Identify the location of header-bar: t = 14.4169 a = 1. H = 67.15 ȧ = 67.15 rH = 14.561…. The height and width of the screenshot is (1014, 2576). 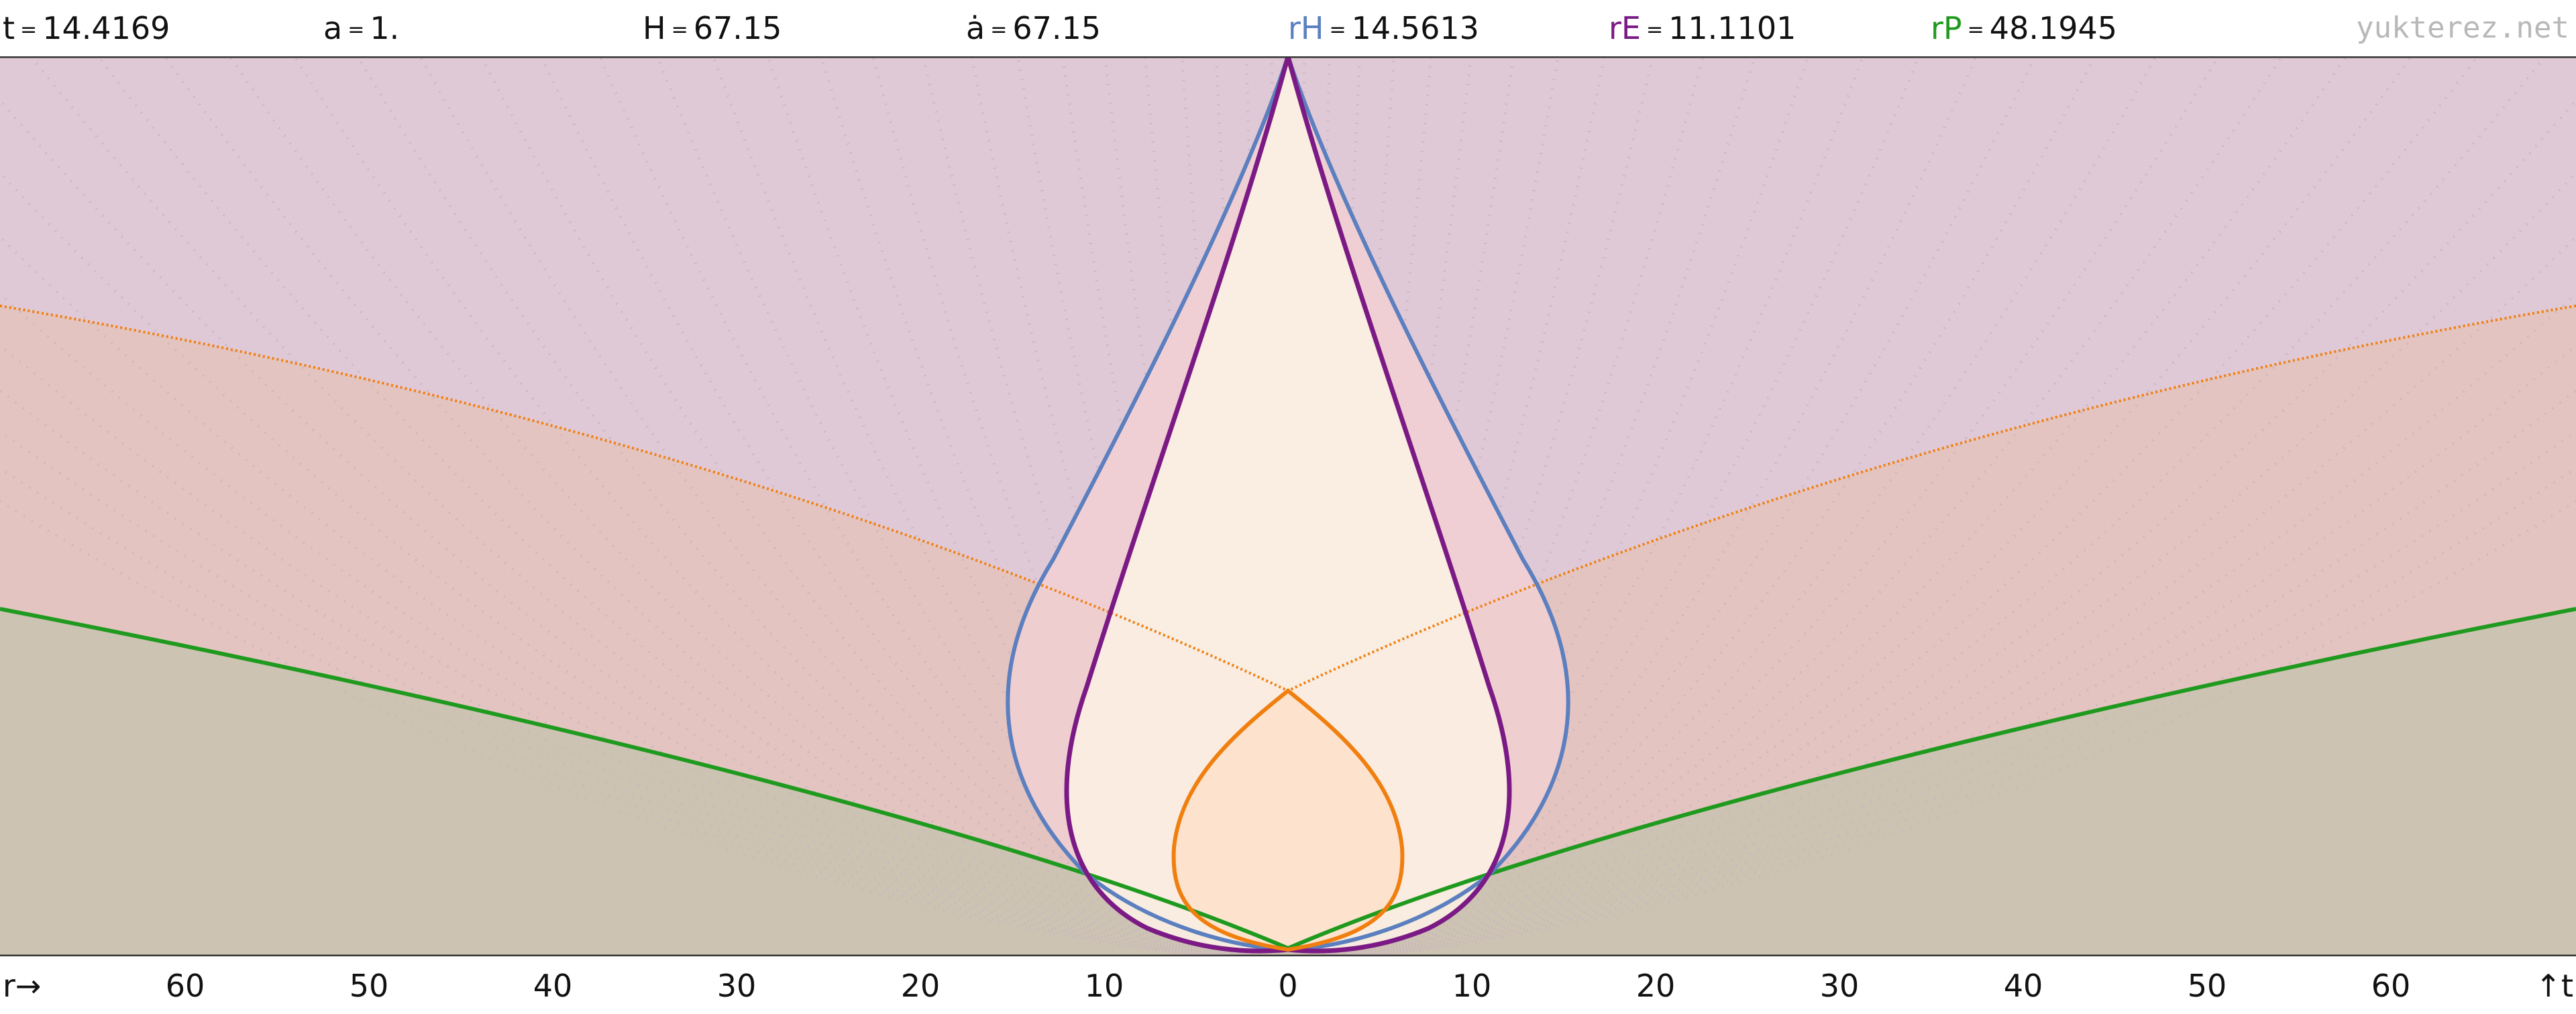
(1288, 28).